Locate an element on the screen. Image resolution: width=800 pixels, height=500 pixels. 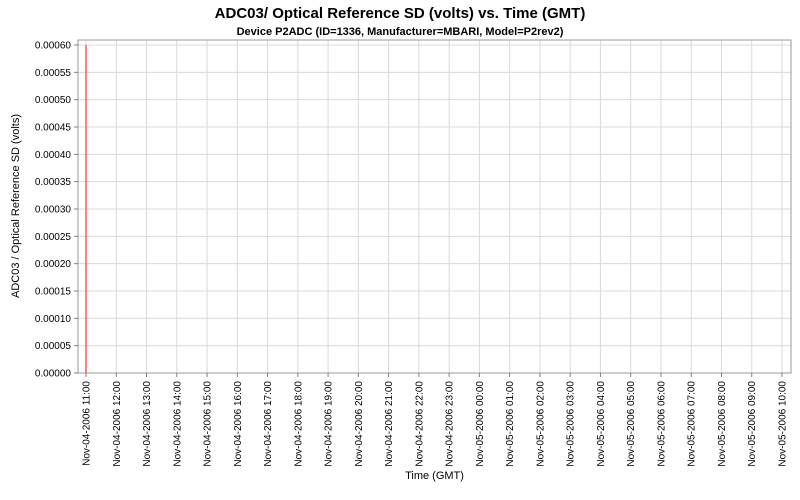
y-tick-label: 0.00030 is located at coordinates (53, 210).